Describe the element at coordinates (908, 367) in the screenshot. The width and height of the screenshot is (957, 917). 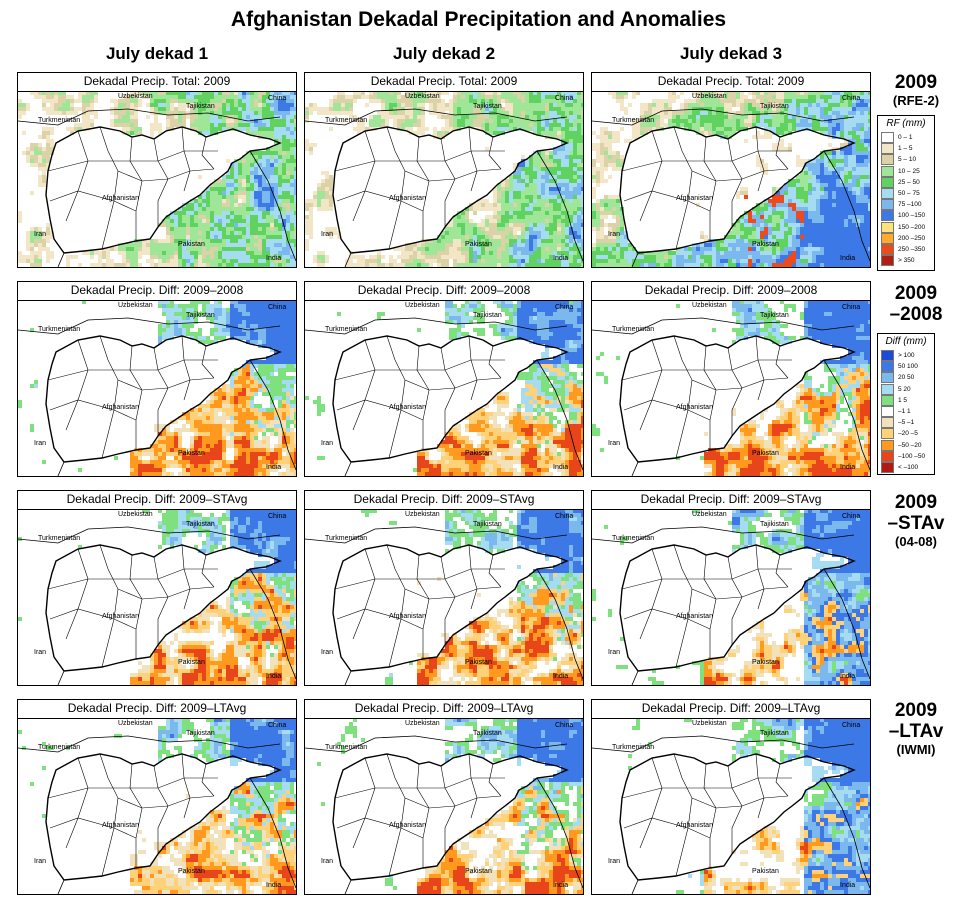
I see `legend-label: 50 100` at that location.